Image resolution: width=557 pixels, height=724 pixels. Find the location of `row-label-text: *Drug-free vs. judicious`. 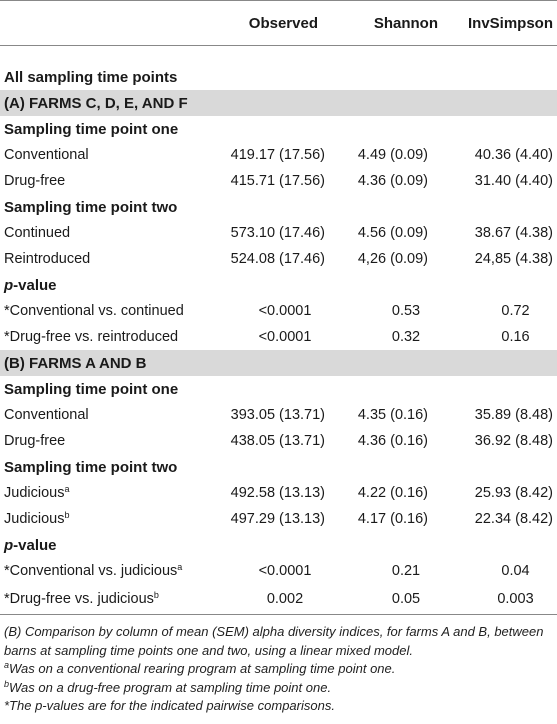

row-label-text: *Drug-free vs. judicious is located at coordinates (79, 599).